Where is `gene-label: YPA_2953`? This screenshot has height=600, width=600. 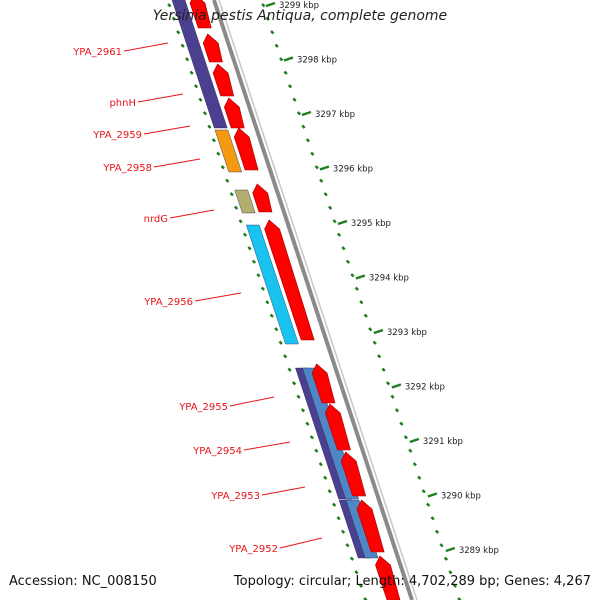
gene-label: YPA_2953 is located at coordinates (235, 496).